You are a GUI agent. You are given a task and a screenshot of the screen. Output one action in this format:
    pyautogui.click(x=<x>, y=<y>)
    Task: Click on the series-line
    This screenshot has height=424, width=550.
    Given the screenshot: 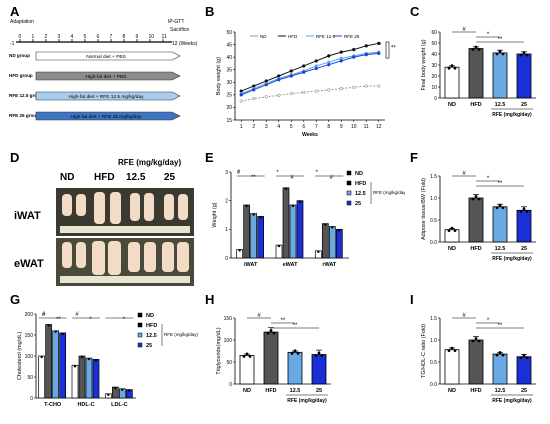 What is the action you would take?
    pyautogui.click(x=310, y=73)
    